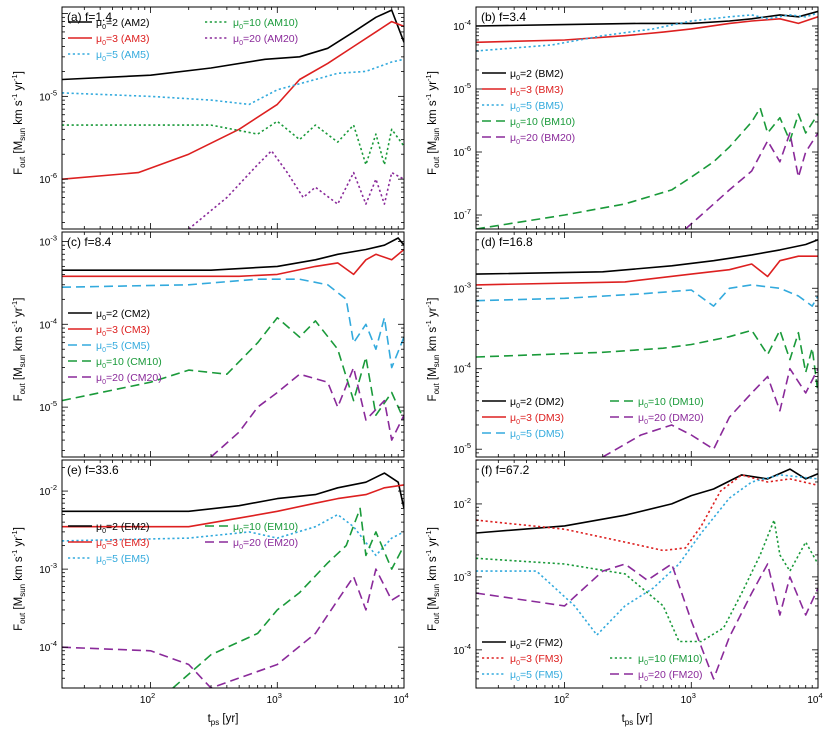 This screenshot has width=830, height=729. Describe the element at coordinates (127, 23) in the screenshot. I see `legend-label: =2 (AM2)` at that location.